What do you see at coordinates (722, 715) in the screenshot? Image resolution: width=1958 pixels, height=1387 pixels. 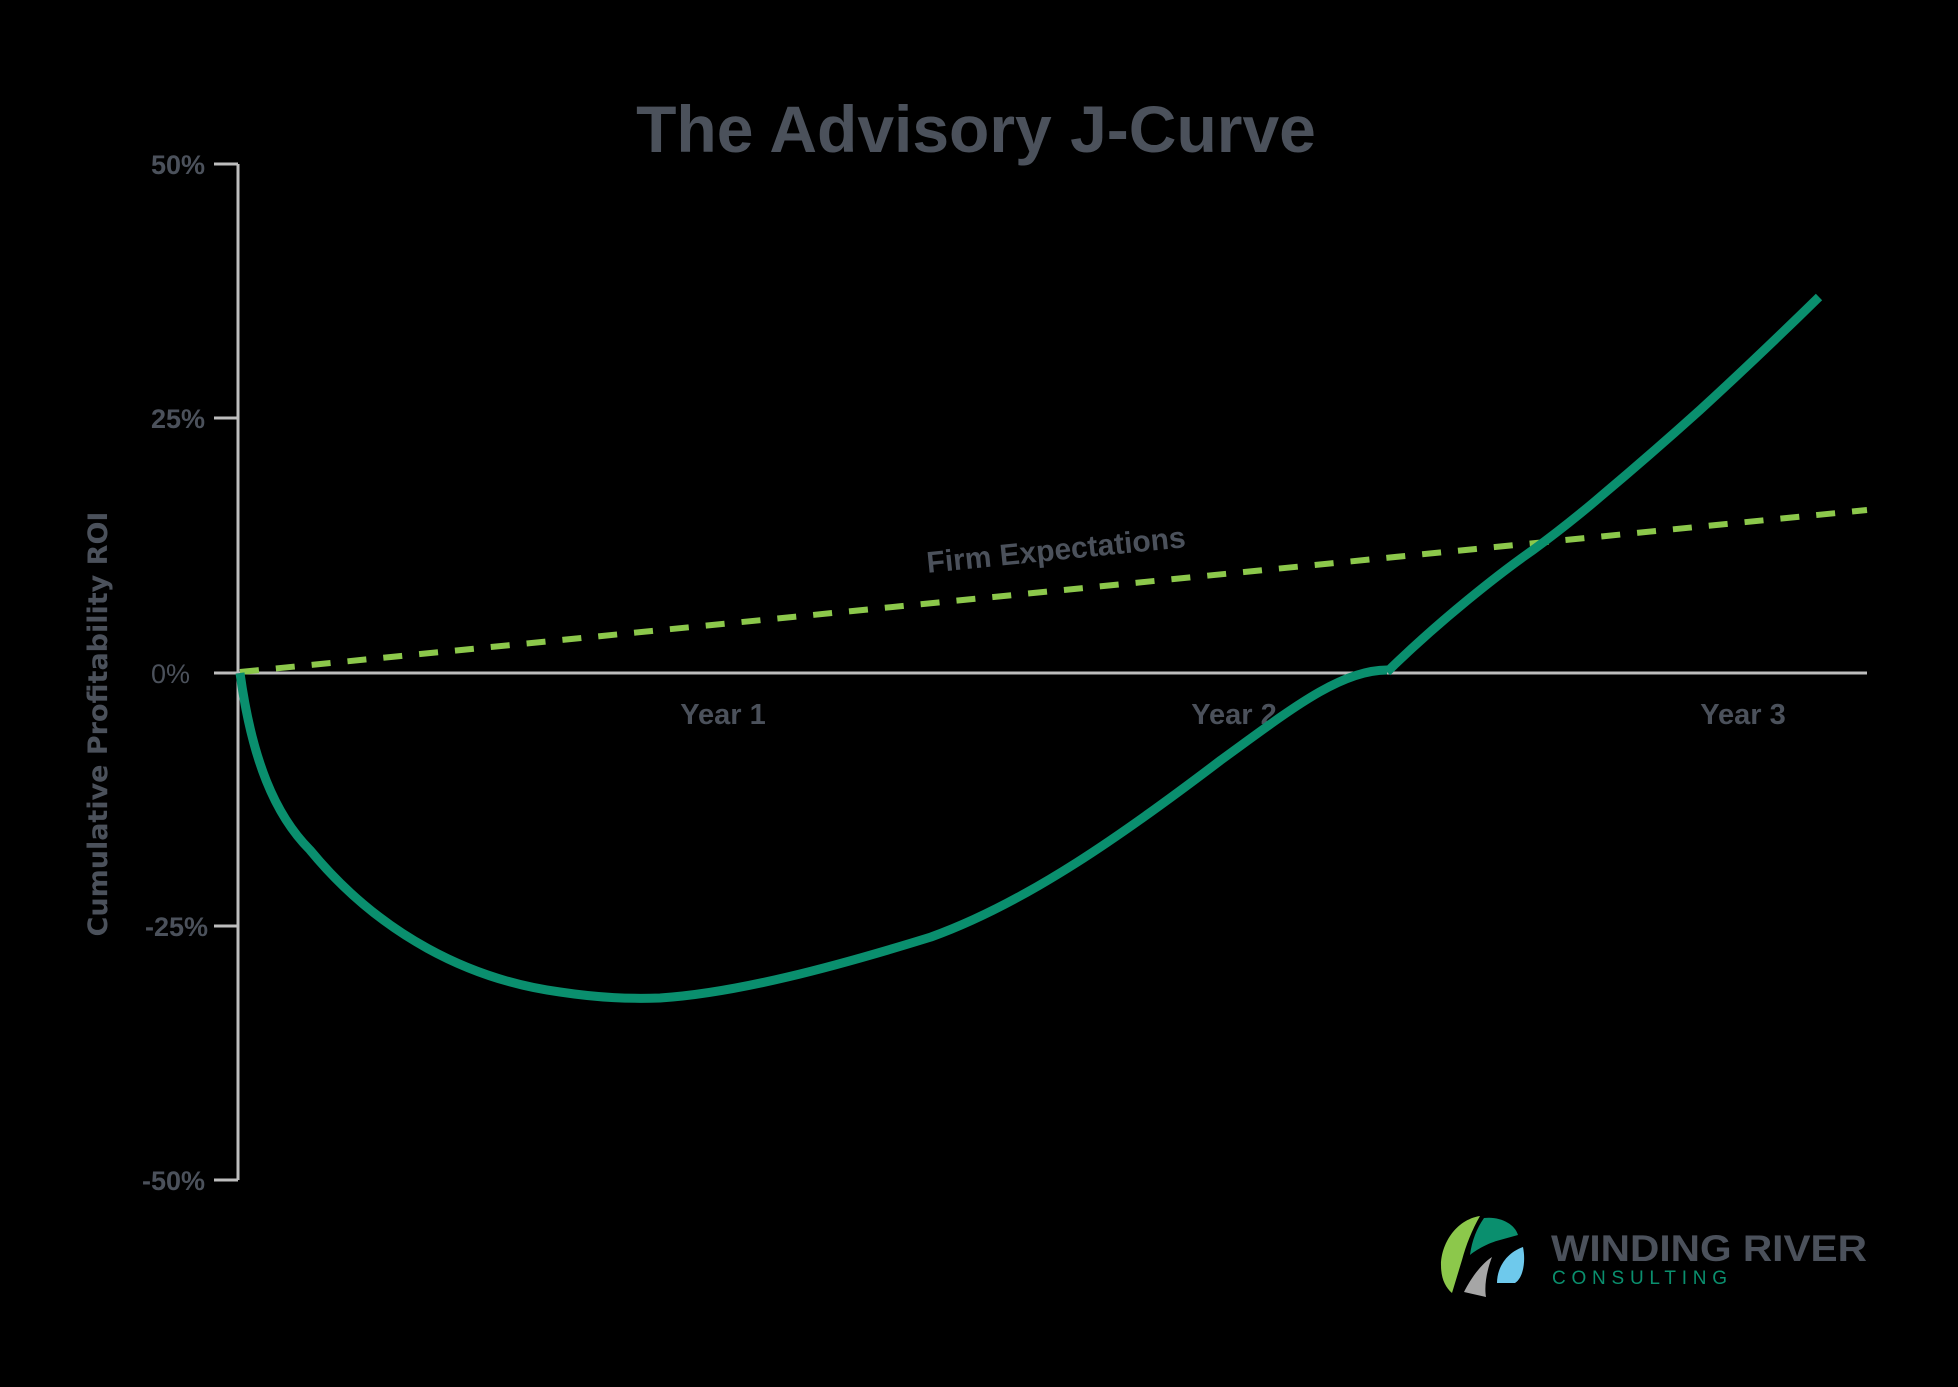 I see `x-tick-label: Year 1` at bounding box center [722, 715].